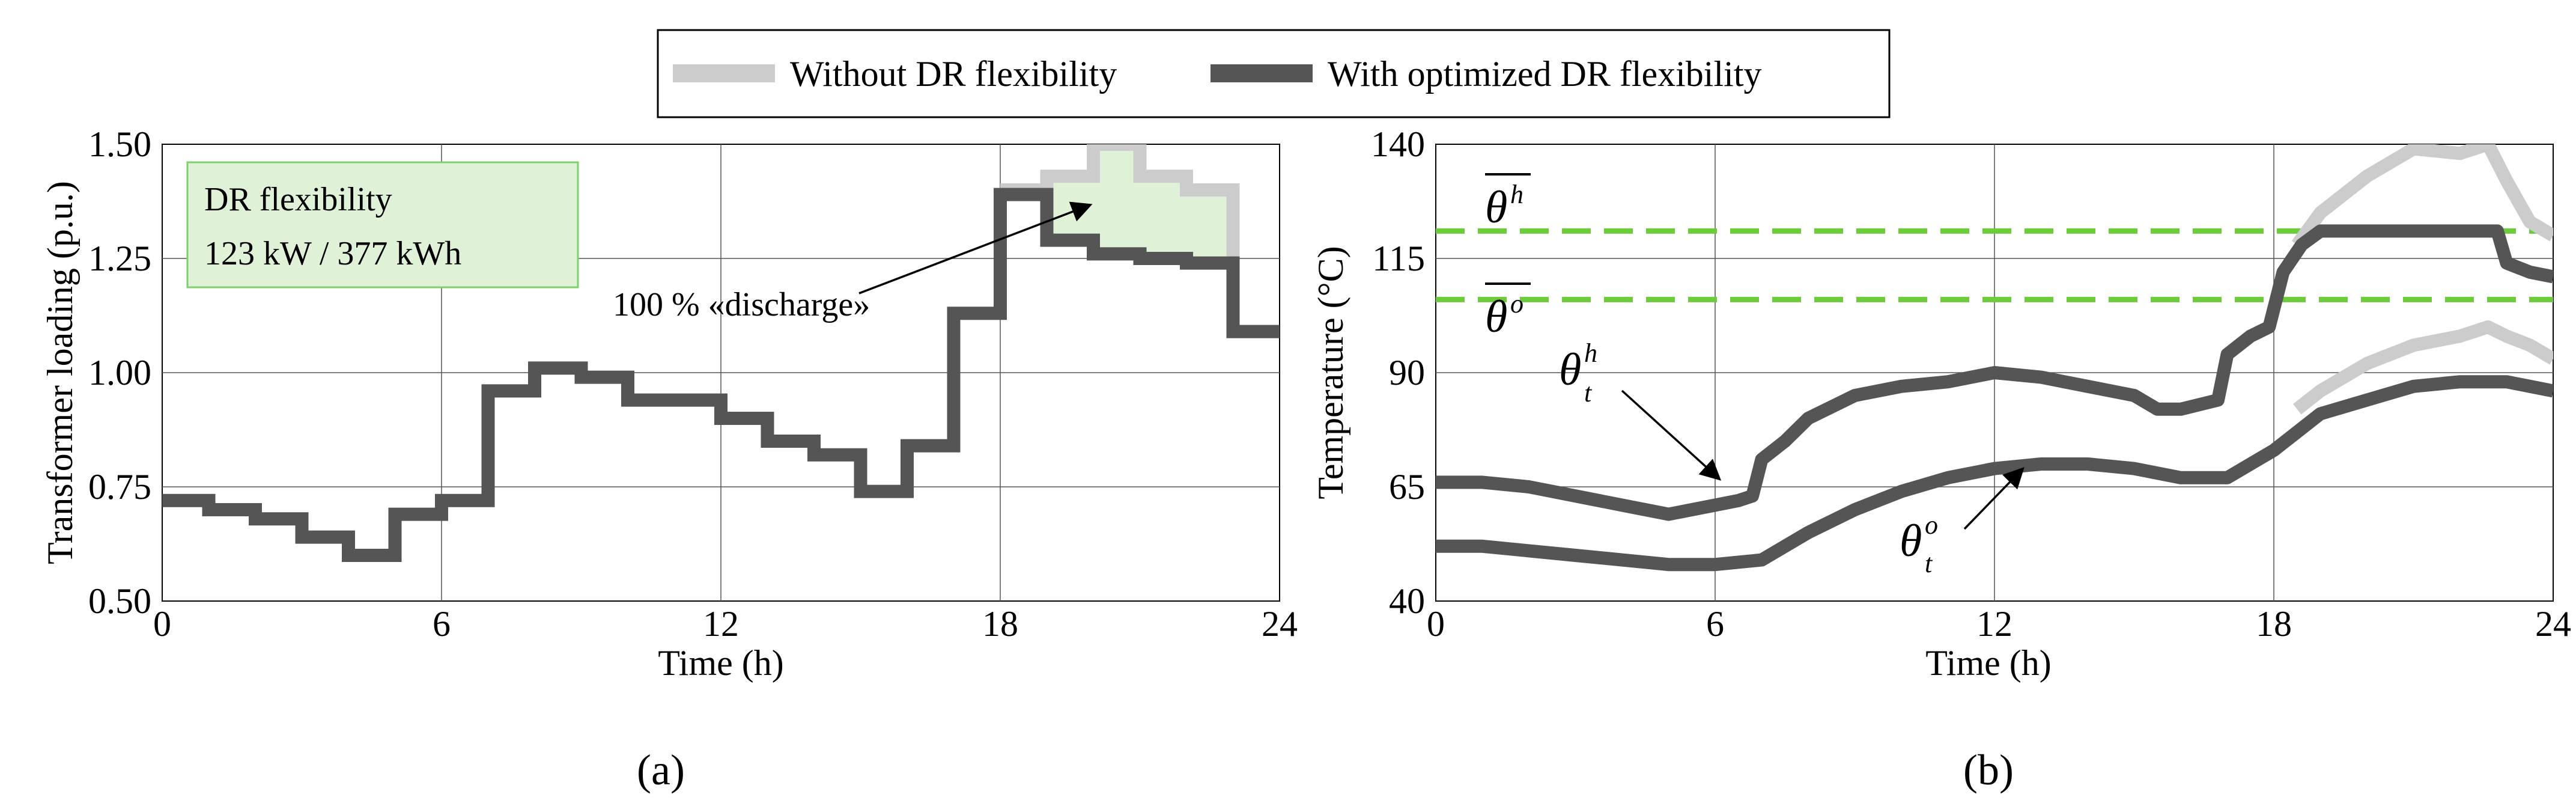 The image size is (2576, 800). Describe the element at coordinates (2422, 196) in the screenshot. I see `series-theta-h-without` at that location.